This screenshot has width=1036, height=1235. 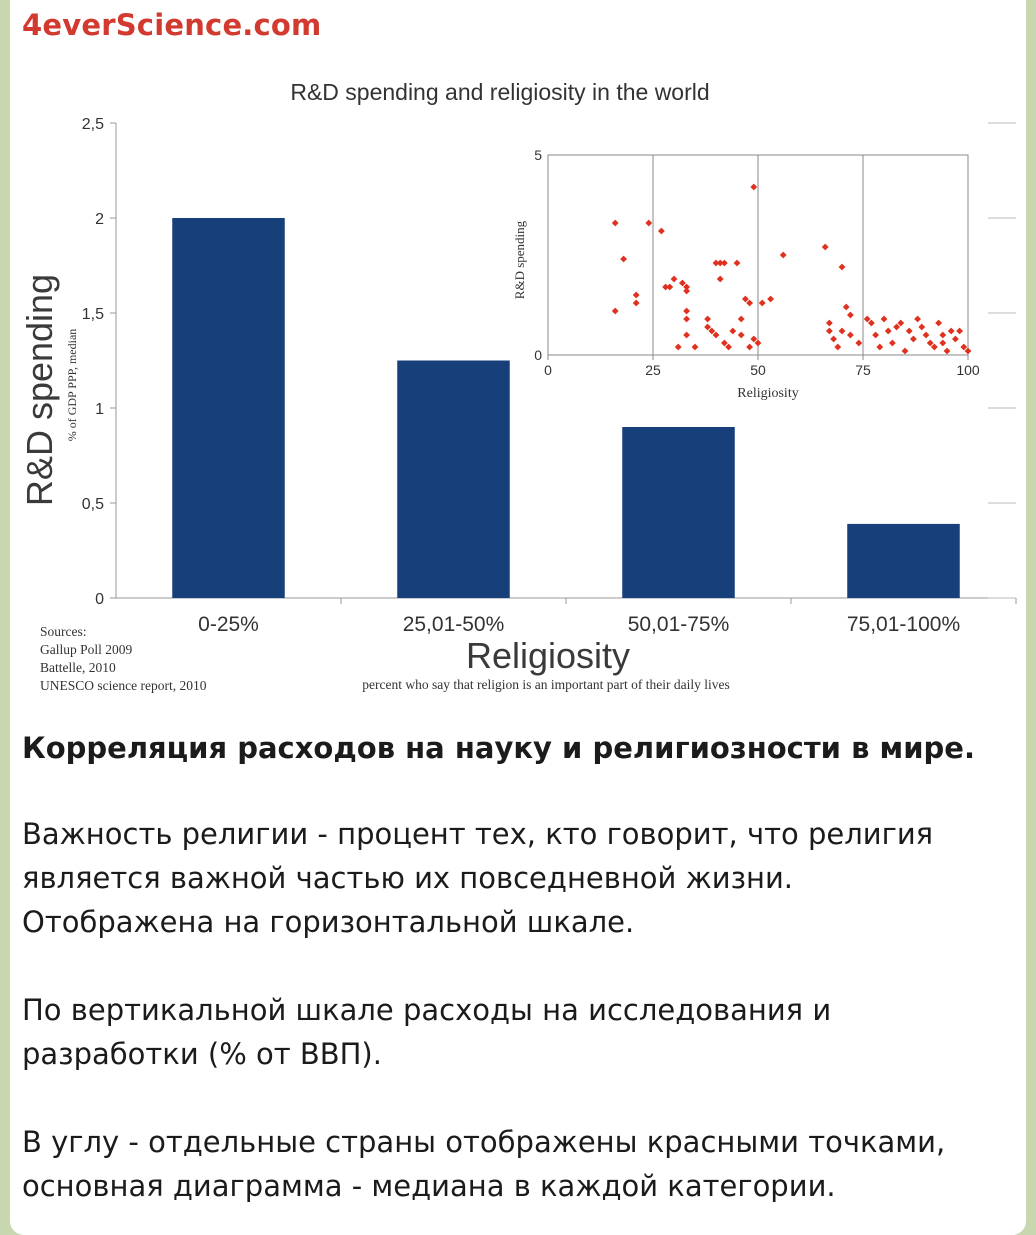 I want to click on inset-y-tick-label: 0, so click(x=538, y=355).